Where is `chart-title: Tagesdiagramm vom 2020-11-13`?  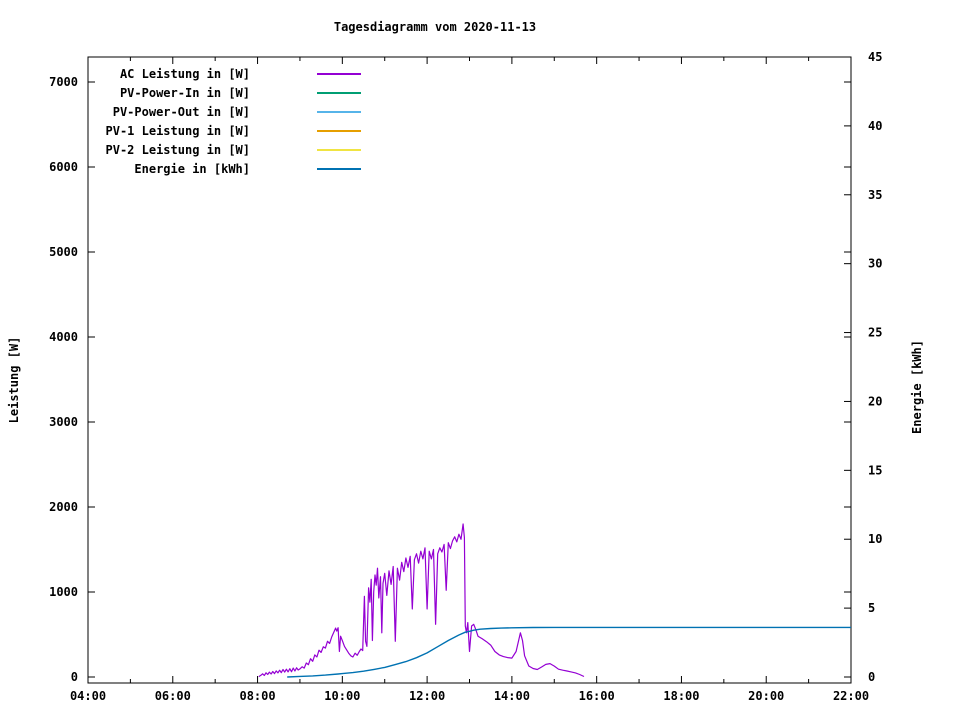 chart-title: Tagesdiagramm vom 2020-11-13 is located at coordinates (435, 27).